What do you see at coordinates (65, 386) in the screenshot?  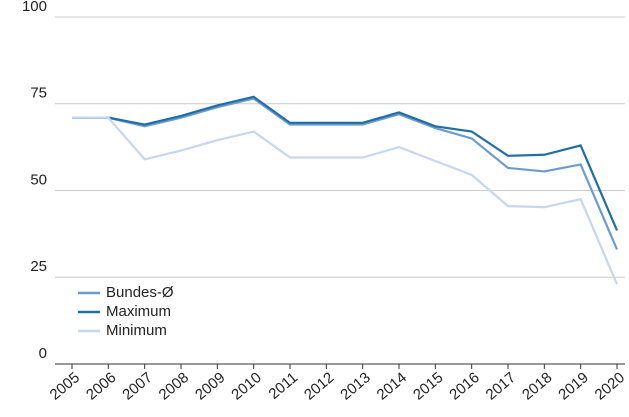 I see `x-tick-label: 2005` at bounding box center [65, 386].